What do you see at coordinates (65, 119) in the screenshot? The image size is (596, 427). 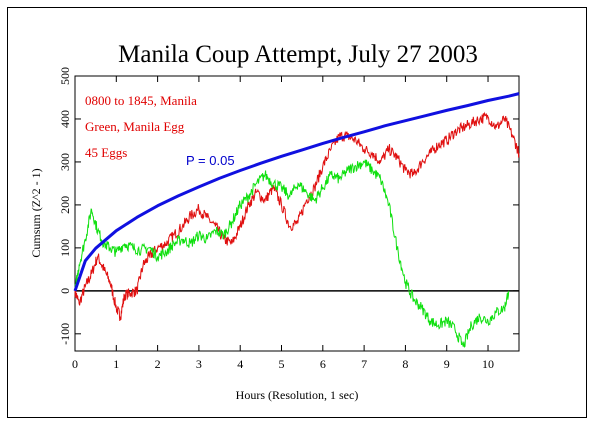 I see `y-tick-label: 400` at bounding box center [65, 119].